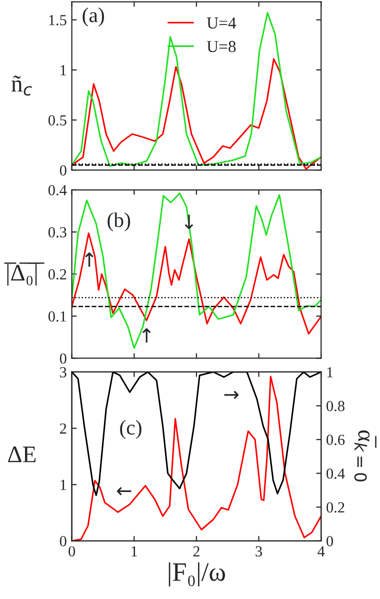 The image size is (380, 599). What do you see at coordinates (335, 507) in the screenshot?
I see `y2-tick-label: 0.2` at bounding box center [335, 507].